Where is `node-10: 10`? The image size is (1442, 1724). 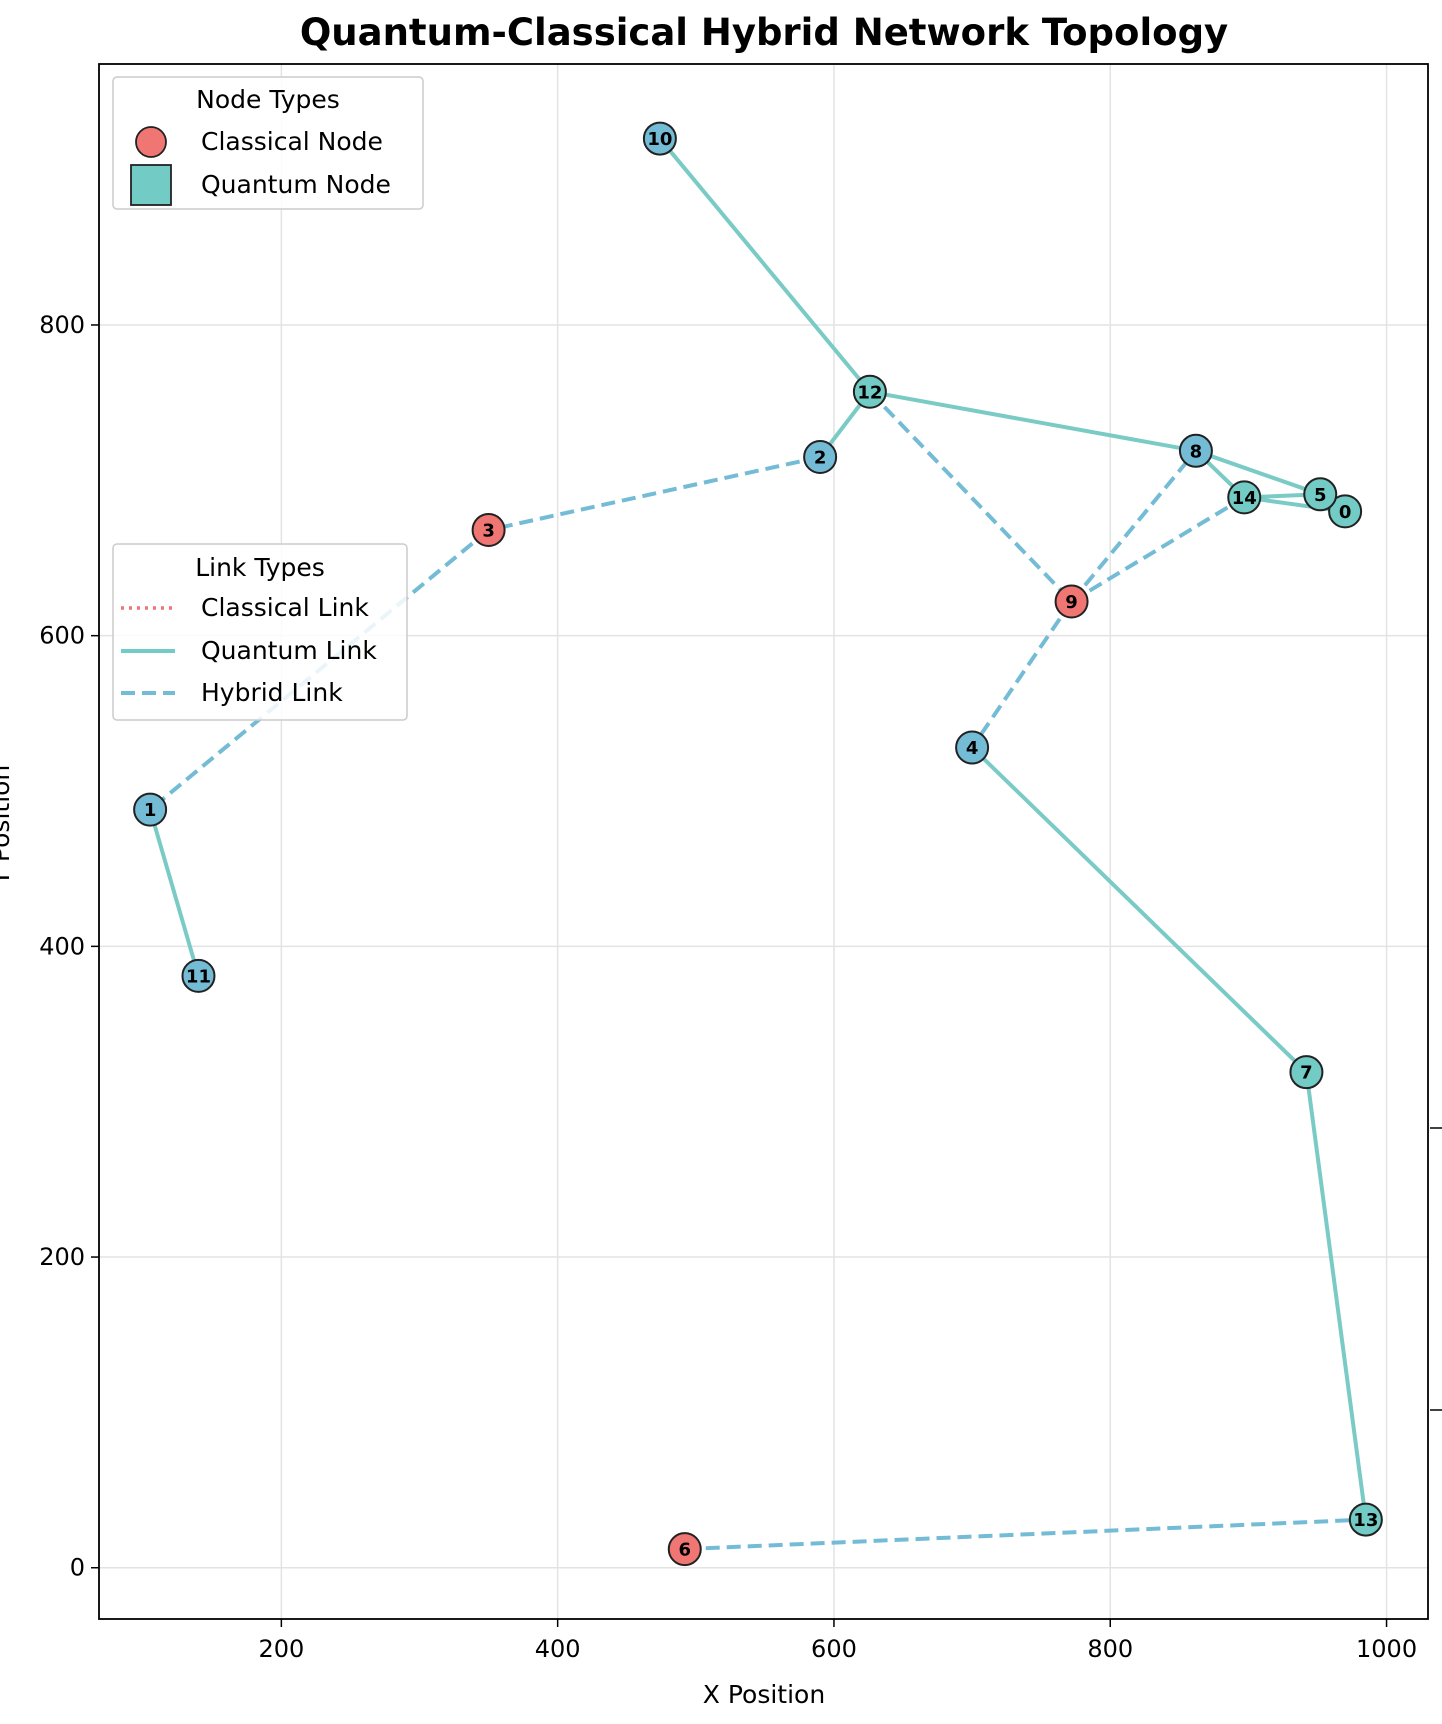 node-10: 10 is located at coordinates (659, 138).